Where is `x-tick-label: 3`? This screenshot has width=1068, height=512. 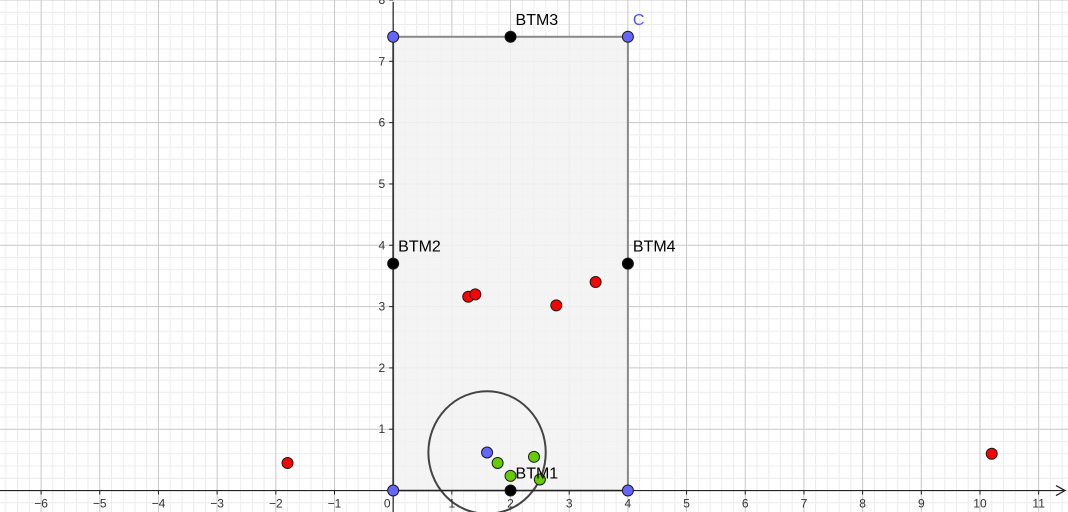
x-tick-label: 3 is located at coordinates (569, 504).